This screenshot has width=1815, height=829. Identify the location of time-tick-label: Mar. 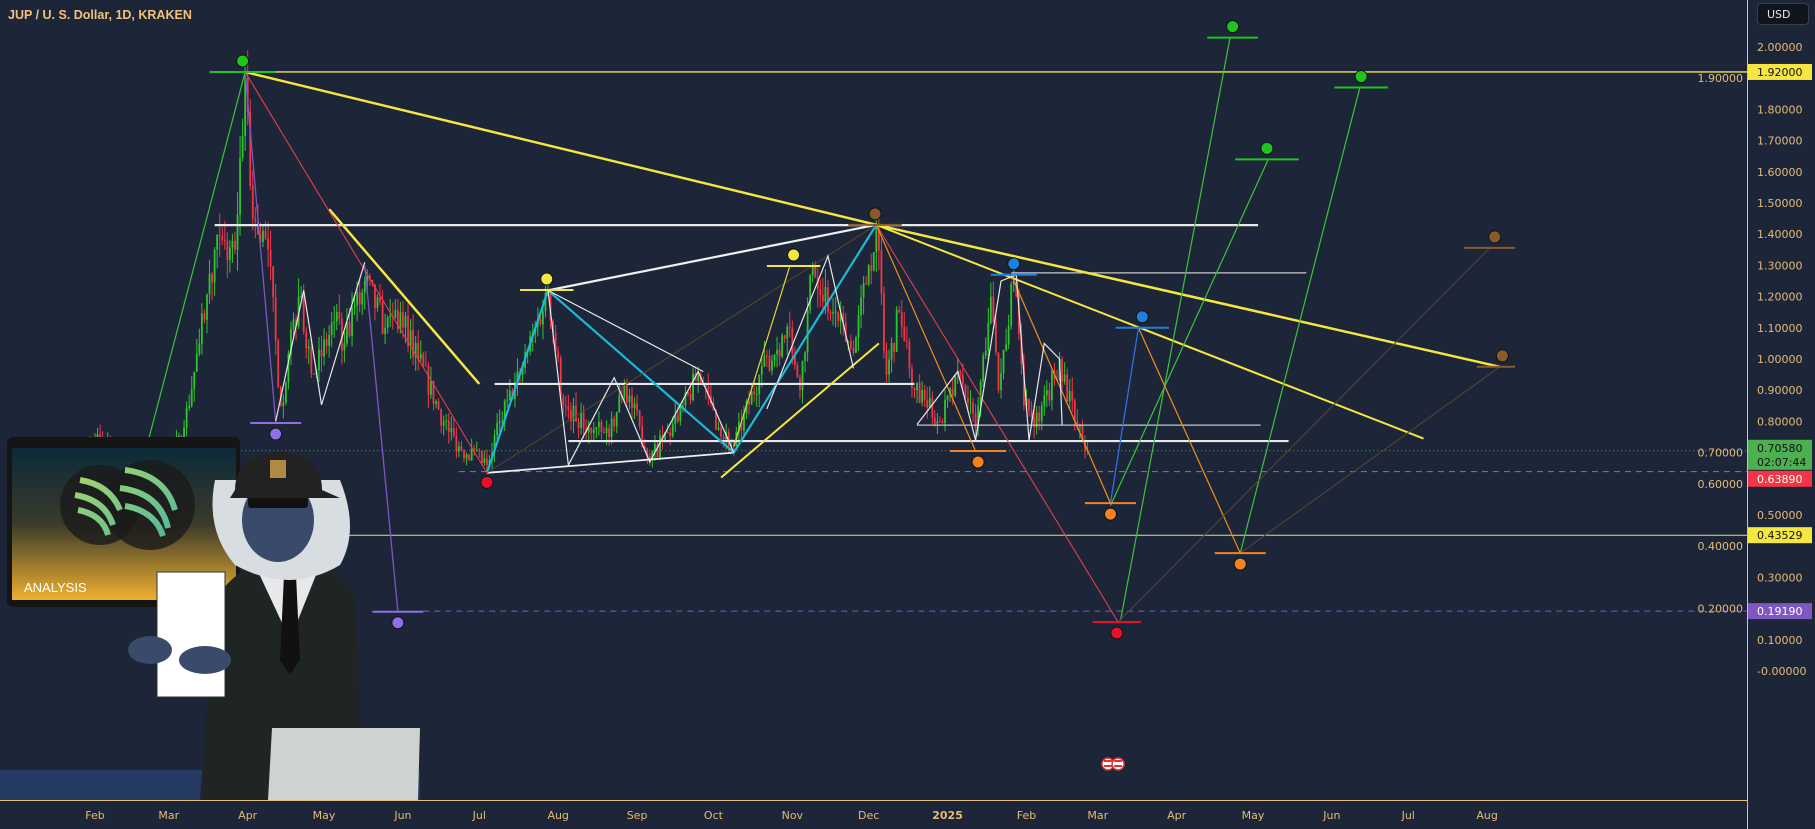
(1097, 815).